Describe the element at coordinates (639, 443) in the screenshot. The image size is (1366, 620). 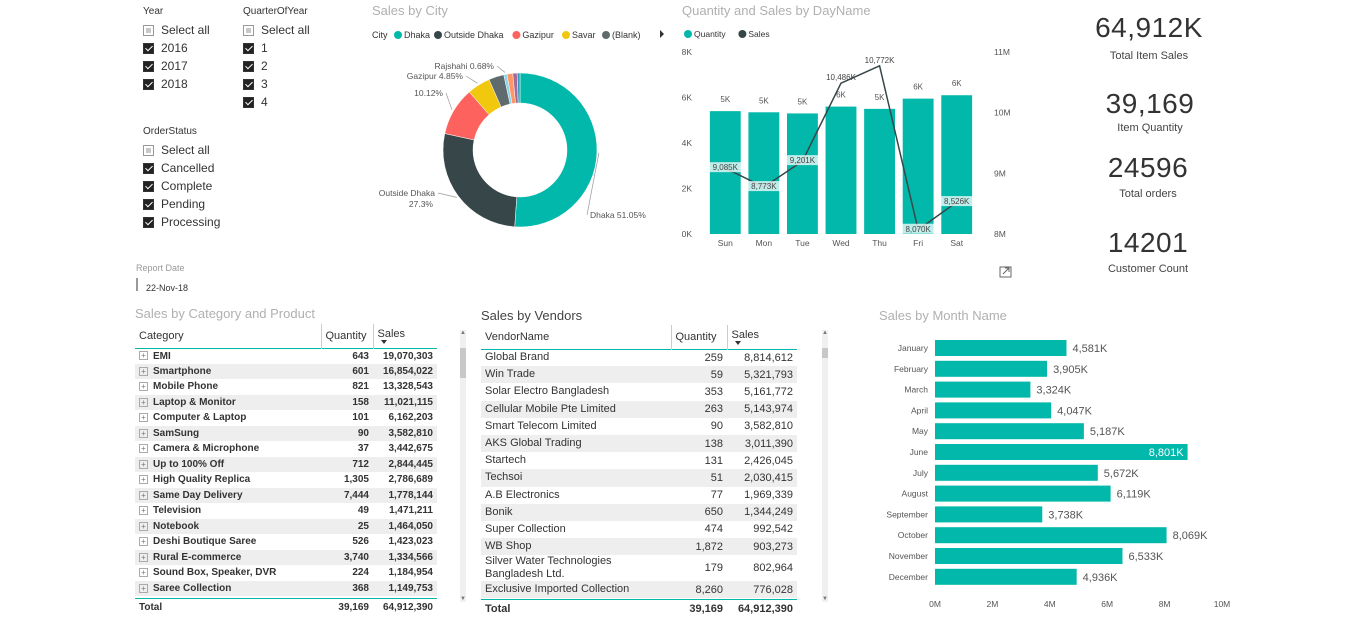
I see `table-row: AKS Global Trading 138 3,011,390` at that location.